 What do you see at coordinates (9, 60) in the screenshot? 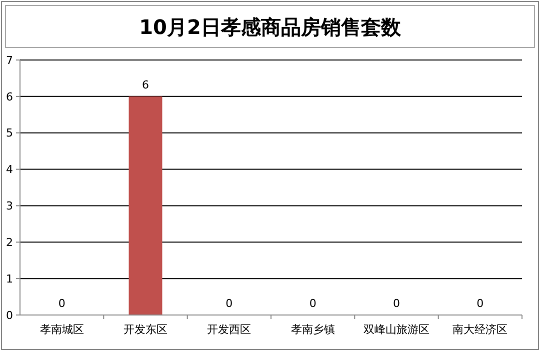
I see `y-tick-label: 7` at bounding box center [9, 60].